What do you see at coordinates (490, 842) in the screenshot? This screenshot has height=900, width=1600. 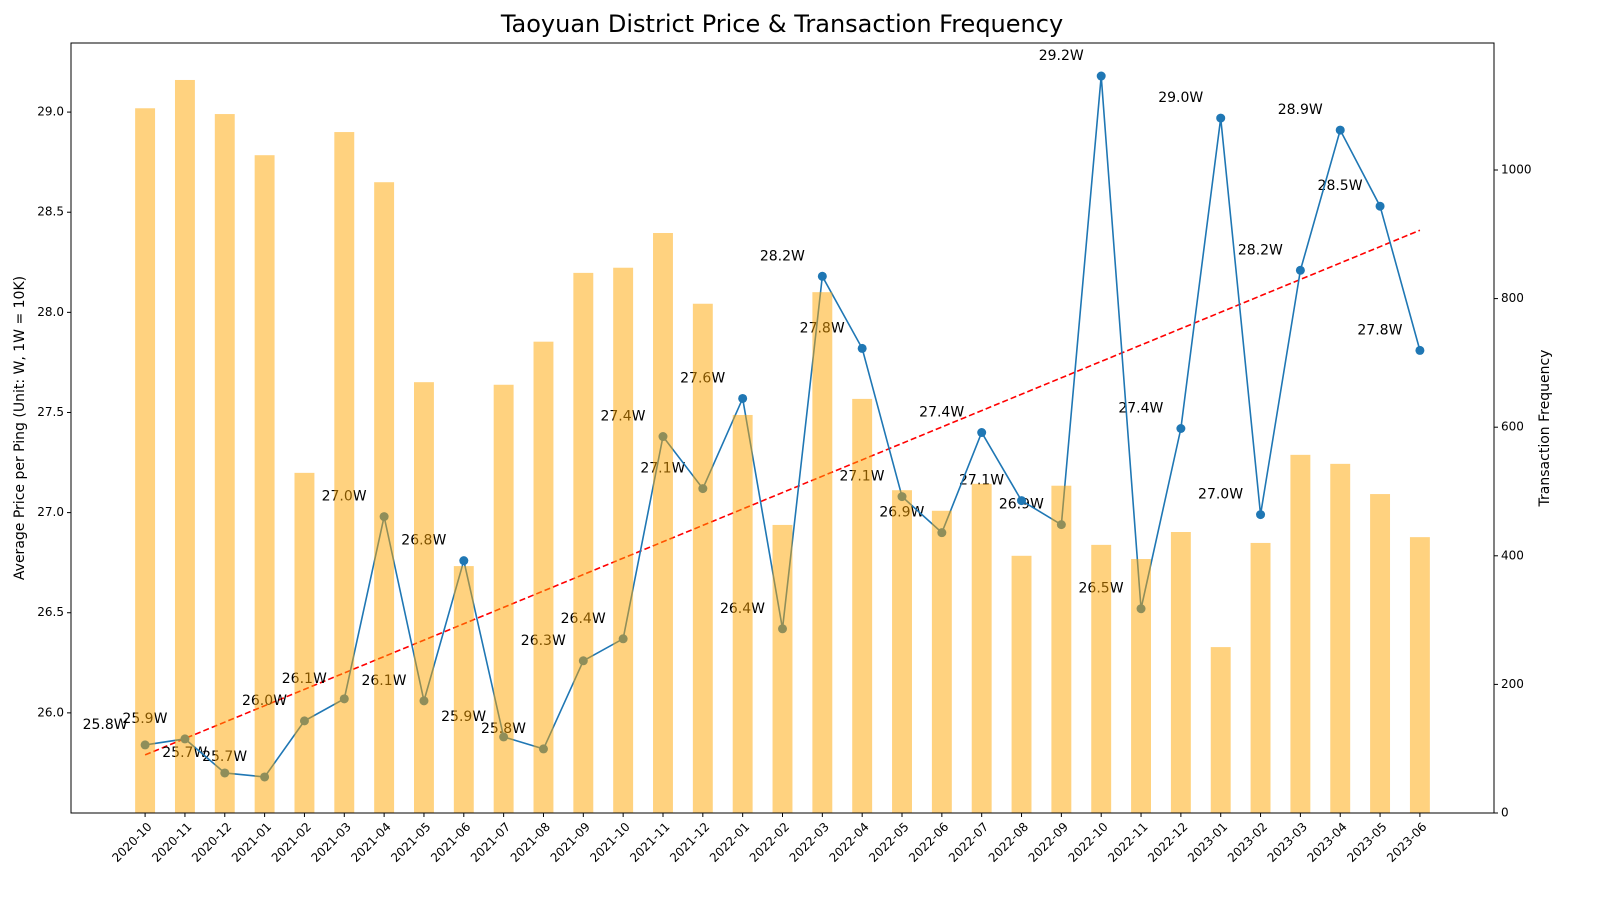 I see `x-tick-label: 2021-07` at bounding box center [490, 842].